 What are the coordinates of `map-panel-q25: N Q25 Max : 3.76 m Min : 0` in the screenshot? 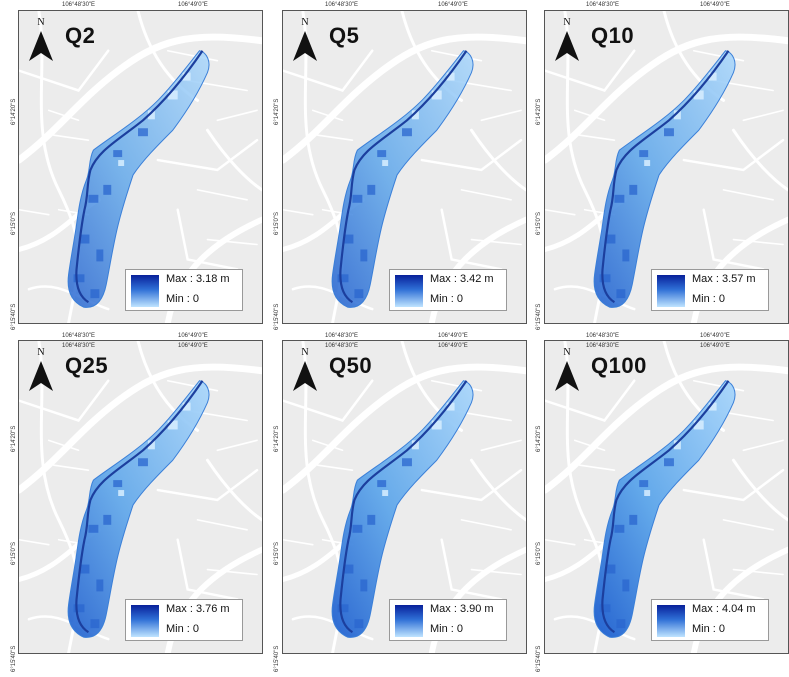 It's located at (140, 497).